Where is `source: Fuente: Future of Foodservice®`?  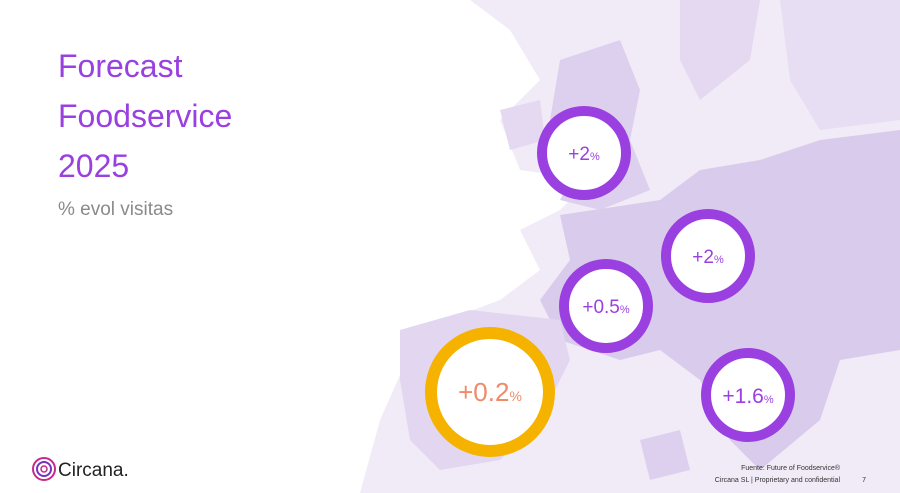 source: Fuente: Future of Foodservice® is located at coordinates (791, 468).